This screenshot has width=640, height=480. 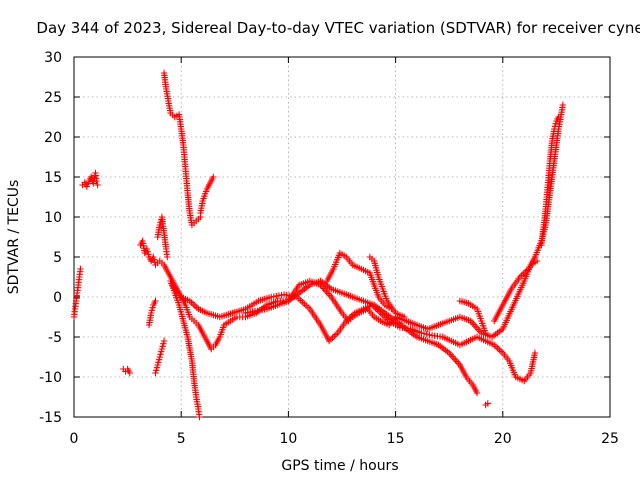 What do you see at coordinates (387, 287) in the screenshot?
I see `series-s14` at bounding box center [387, 287].